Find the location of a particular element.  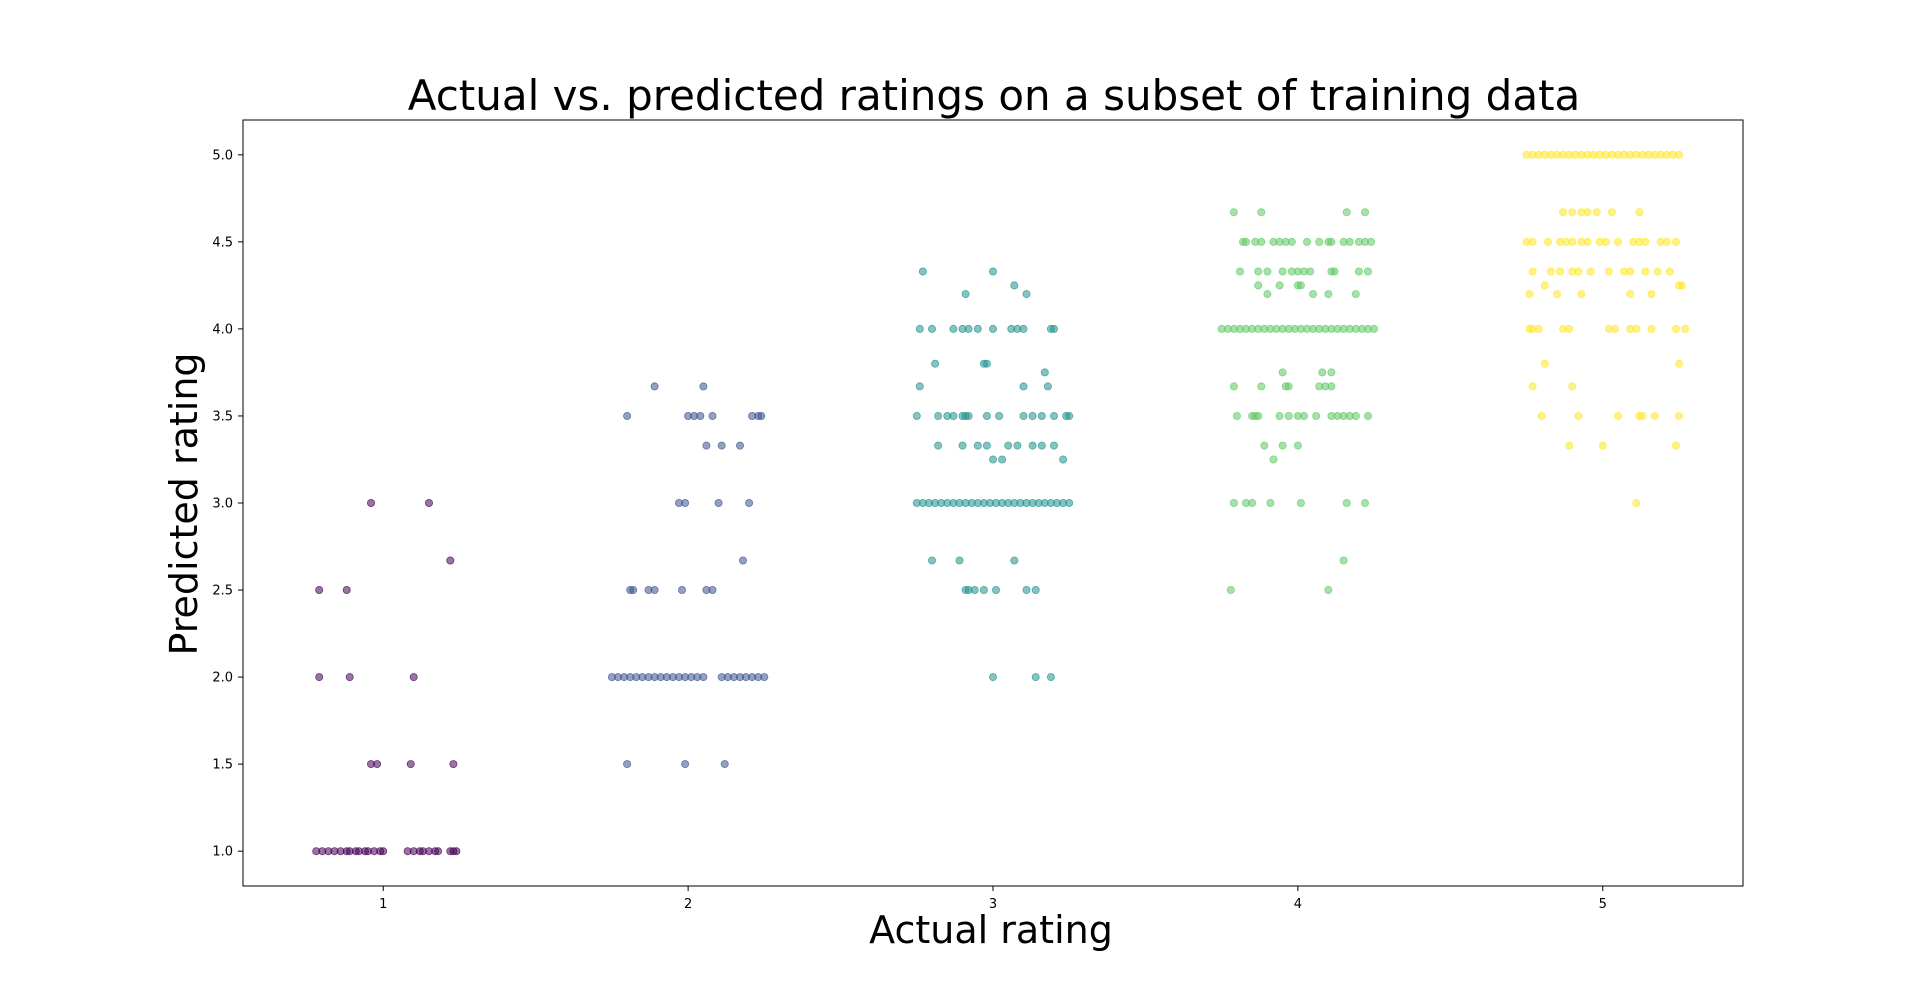

y-tick-label: 4.5 is located at coordinates (222, 242).